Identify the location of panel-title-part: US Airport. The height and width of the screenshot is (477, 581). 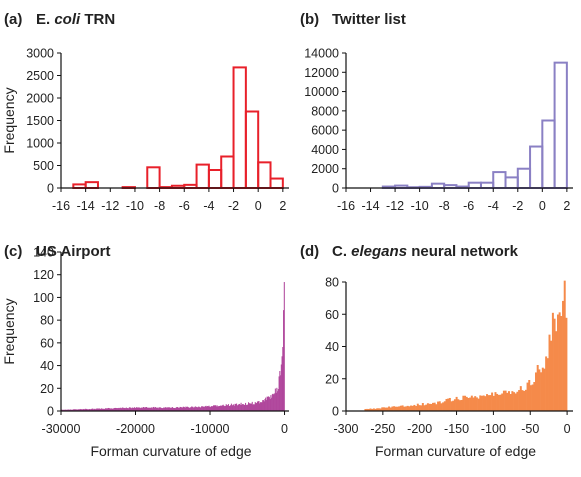
(73, 251).